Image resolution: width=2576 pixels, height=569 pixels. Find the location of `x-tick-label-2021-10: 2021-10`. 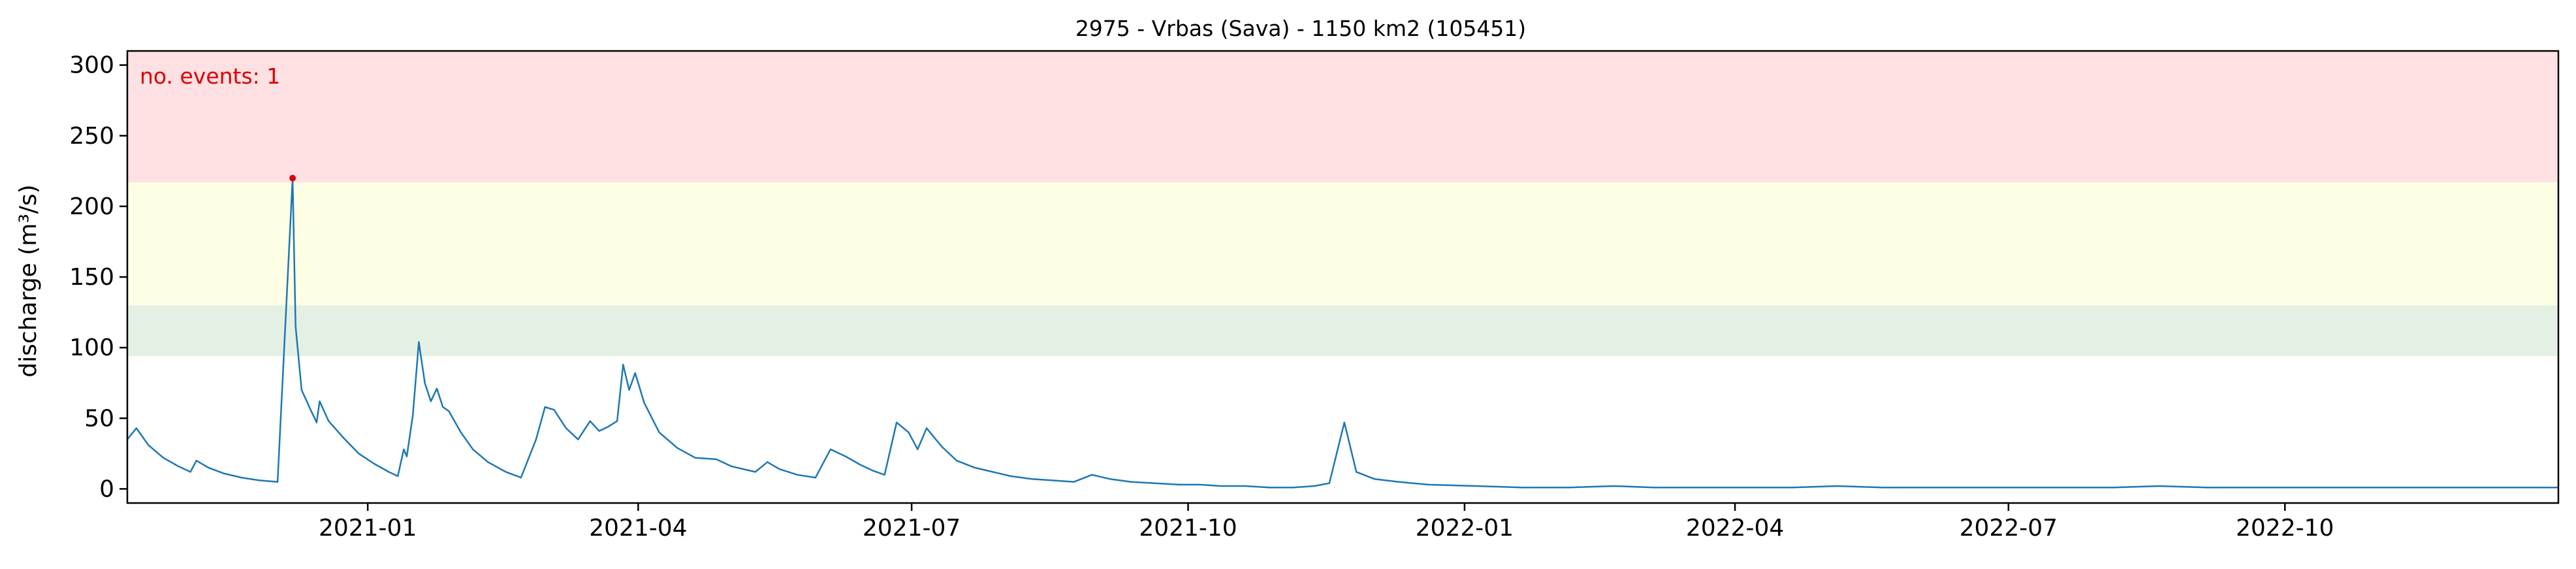

x-tick-label-2021-10: 2021-10 is located at coordinates (1188, 528).